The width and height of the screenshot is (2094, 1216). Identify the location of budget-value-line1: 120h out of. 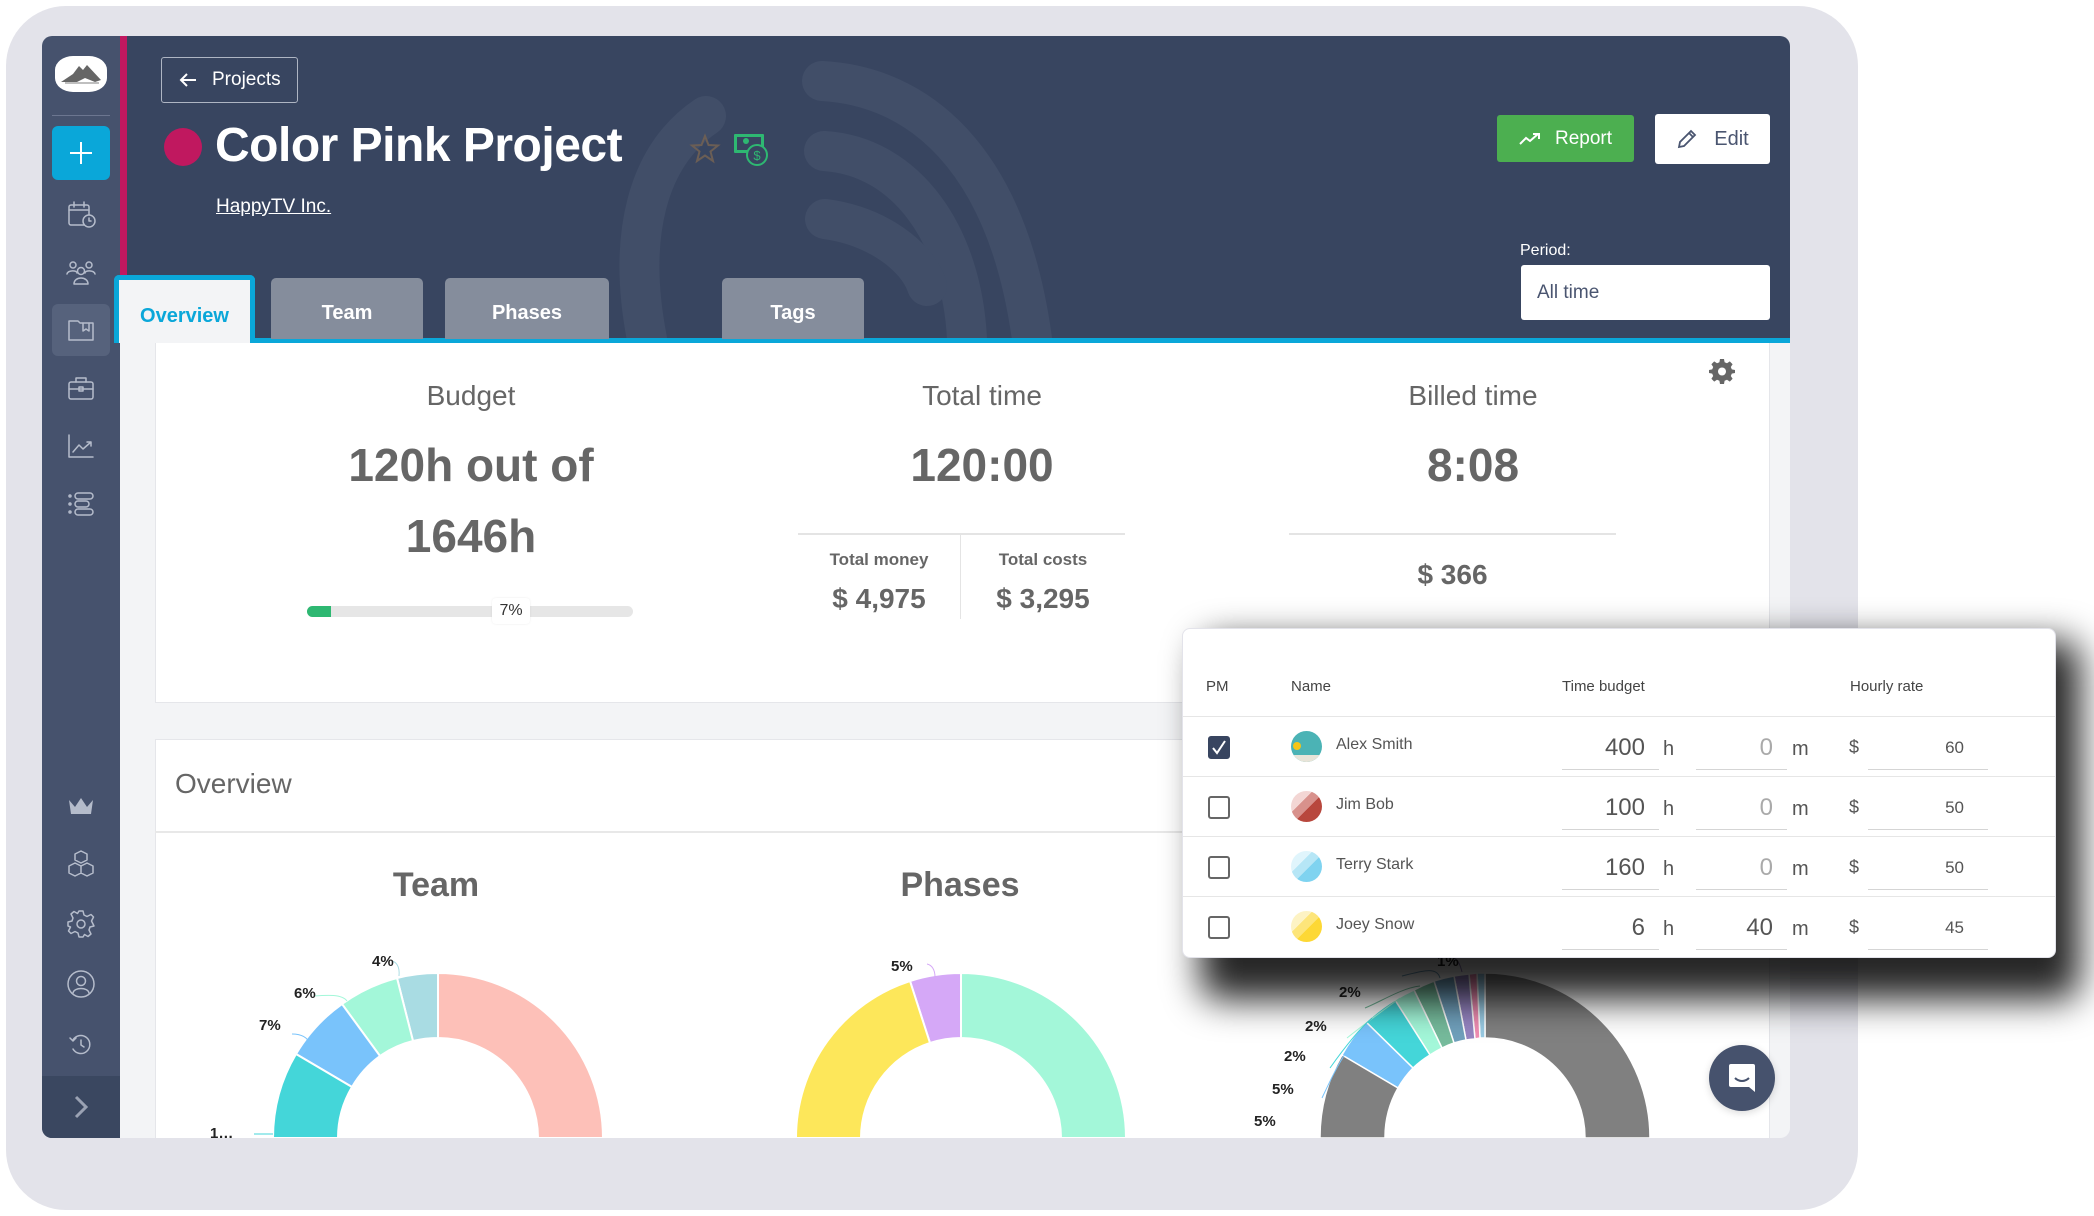
(471, 465).